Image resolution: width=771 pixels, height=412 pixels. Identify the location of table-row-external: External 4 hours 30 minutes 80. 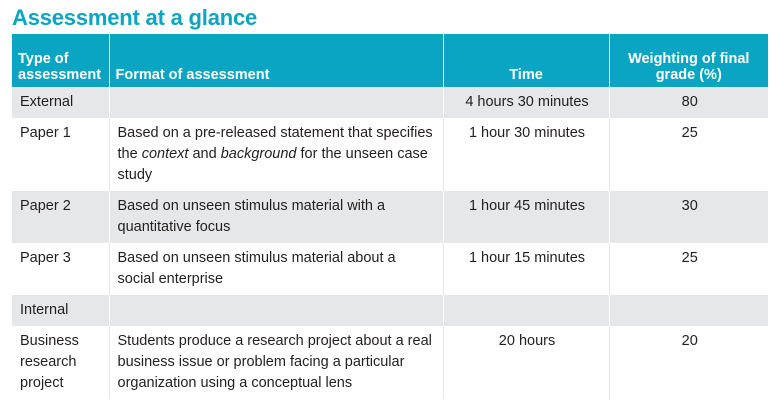
(390, 102).